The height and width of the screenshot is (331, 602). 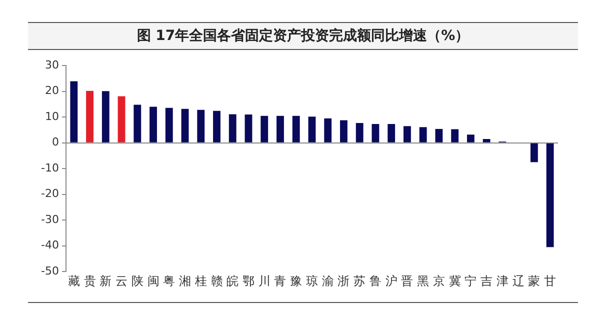 What do you see at coordinates (55, 142) in the screenshot?
I see `y-tick-label: 0` at bounding box center [55, 142].